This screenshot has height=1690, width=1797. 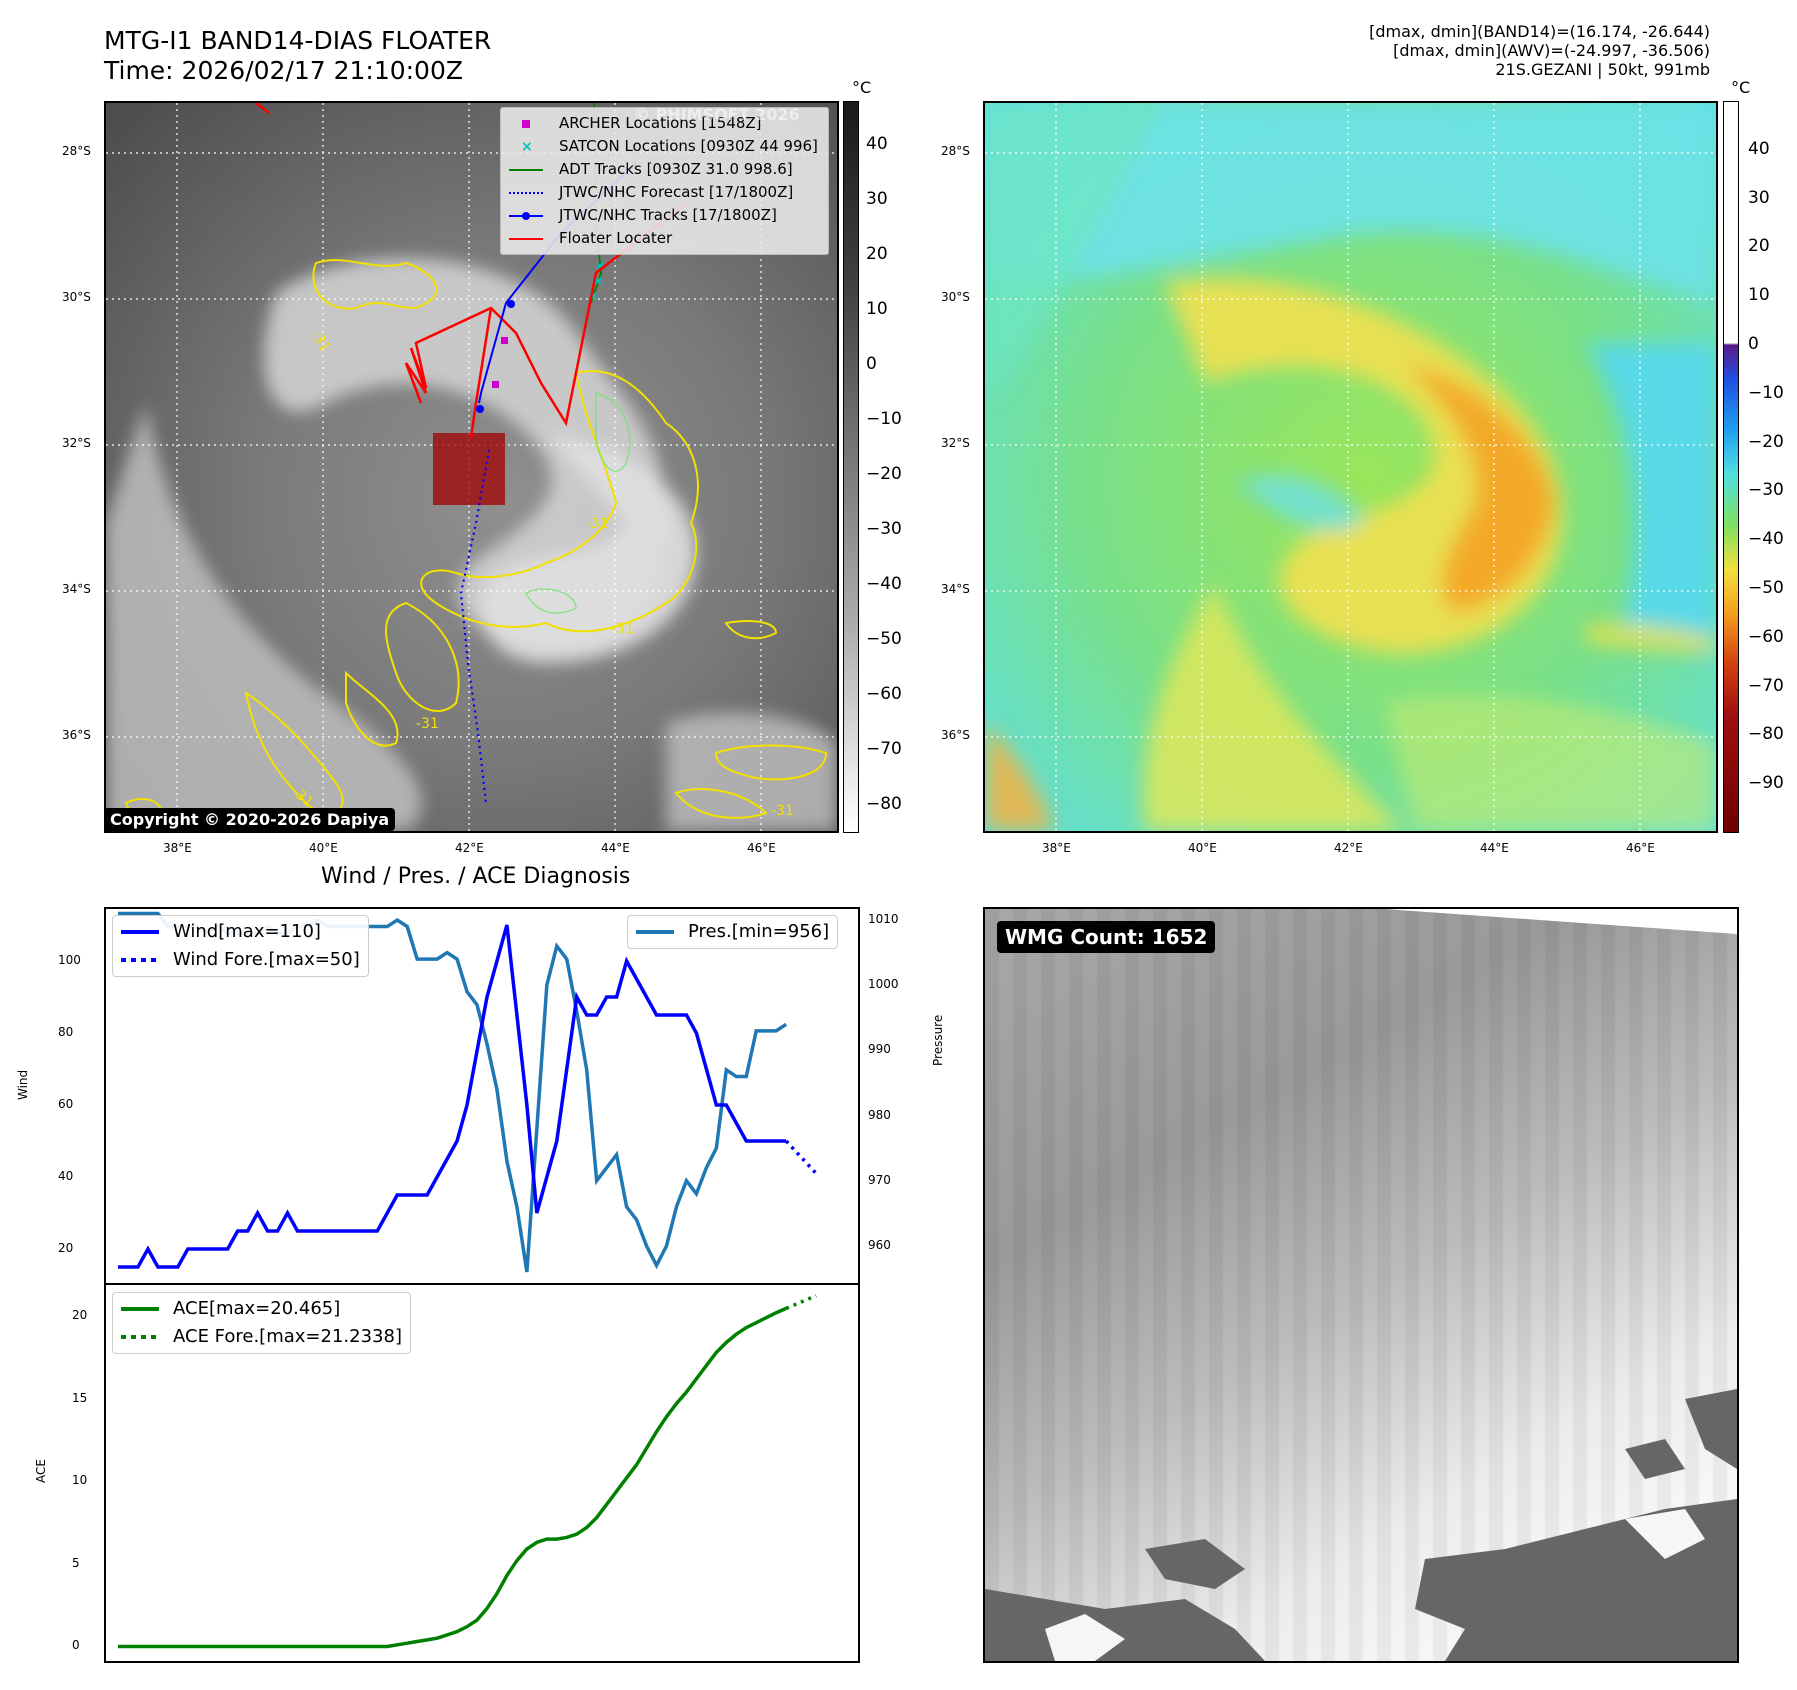 I want to click on legend-item-floater: Floater Locater, so click(x=664, y=238).